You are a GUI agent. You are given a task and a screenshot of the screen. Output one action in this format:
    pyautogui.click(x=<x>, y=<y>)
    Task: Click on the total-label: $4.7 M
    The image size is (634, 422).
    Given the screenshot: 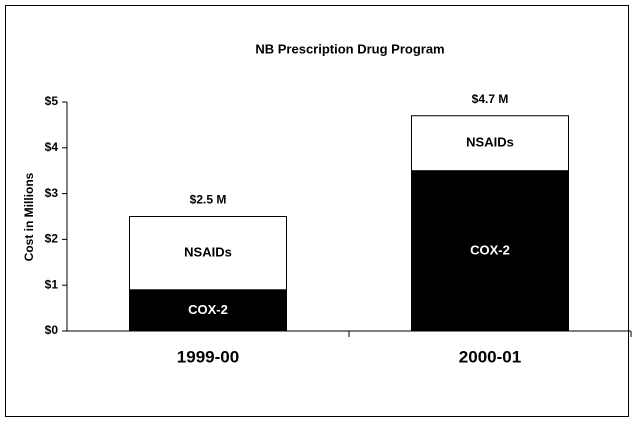 What is the action you would take?
    pyautogui.click(x=490, y=99)
    